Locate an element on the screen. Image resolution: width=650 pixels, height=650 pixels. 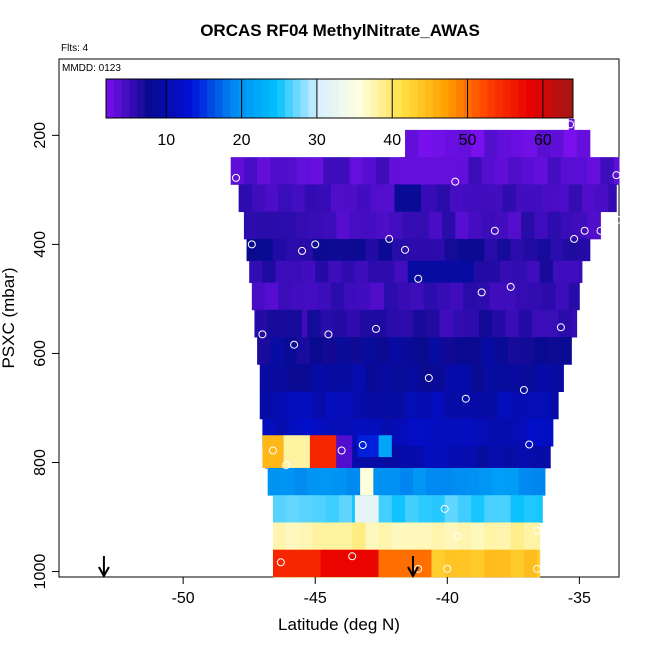
colorbar-frame is located at coordinates (339, 98).